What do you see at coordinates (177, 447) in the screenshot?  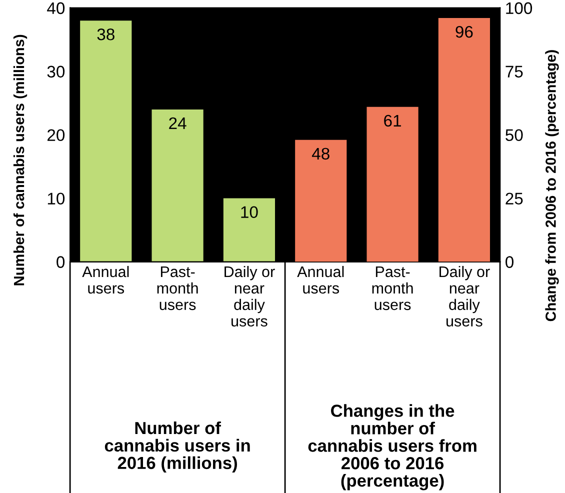 I see `text: Number of cannabis users in 2016 (millions)` at bounding box center [177, 447].